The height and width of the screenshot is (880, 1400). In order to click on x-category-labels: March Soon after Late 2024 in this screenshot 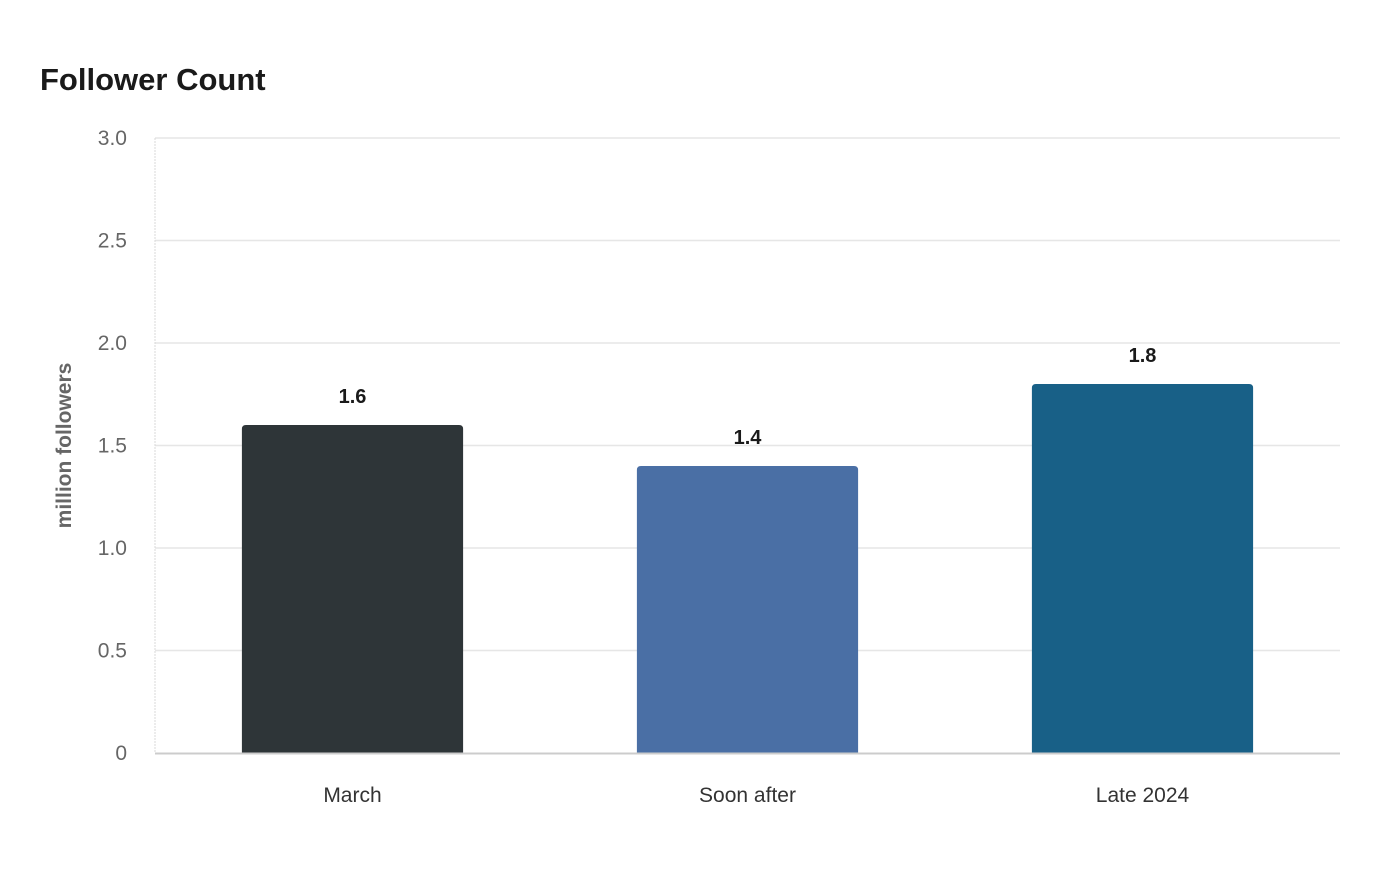, I will do `click(756, 795)`.